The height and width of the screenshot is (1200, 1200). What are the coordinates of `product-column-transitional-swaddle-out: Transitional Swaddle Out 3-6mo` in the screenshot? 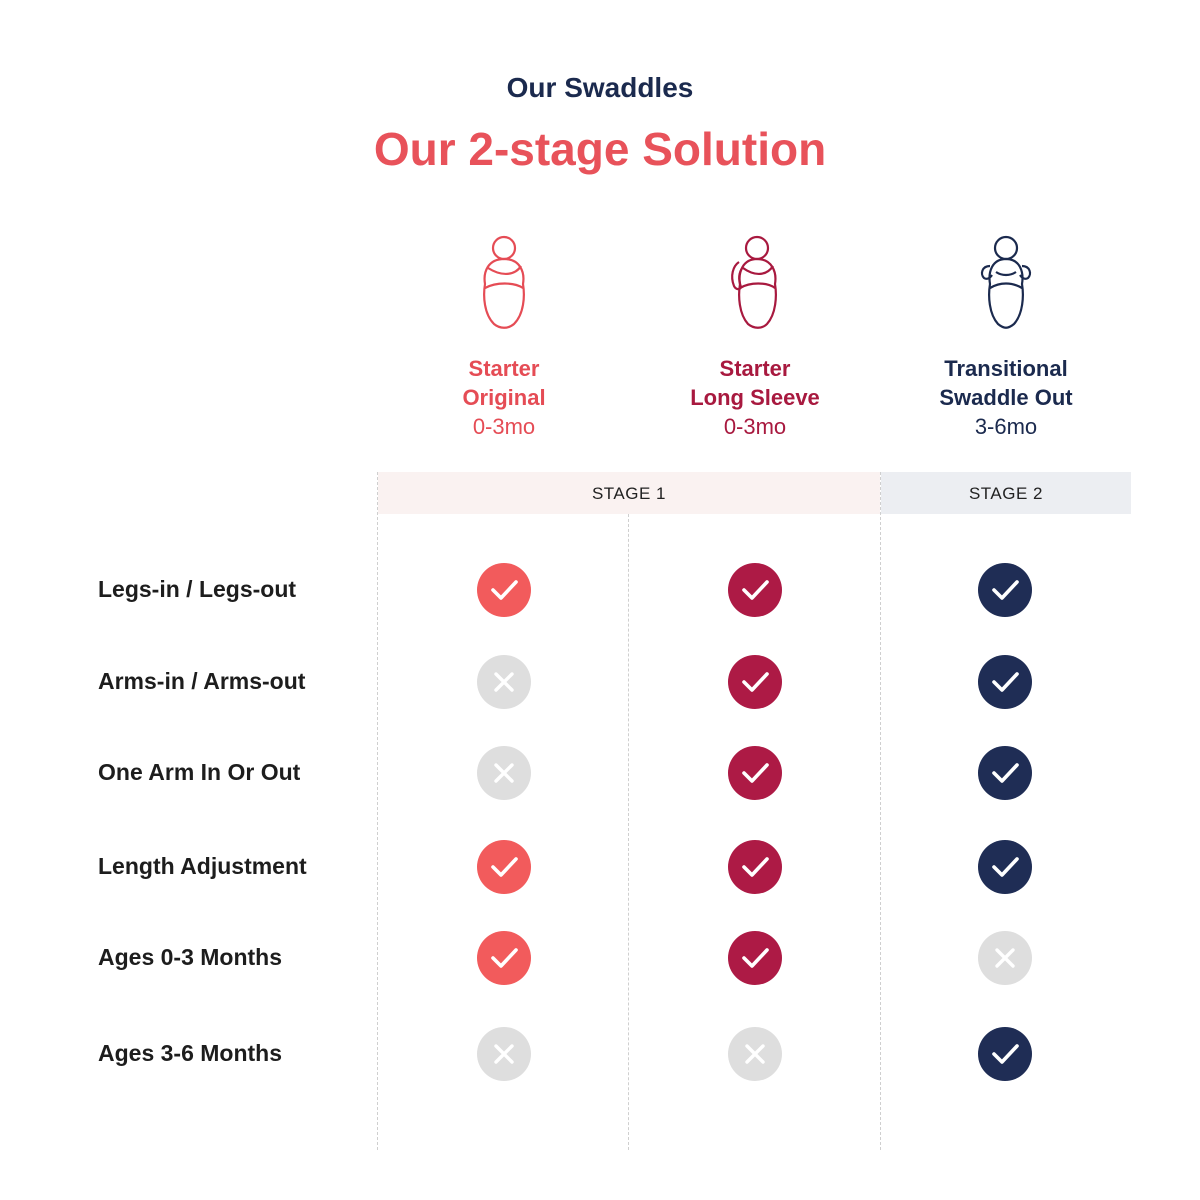 It's located at (1006, 336).